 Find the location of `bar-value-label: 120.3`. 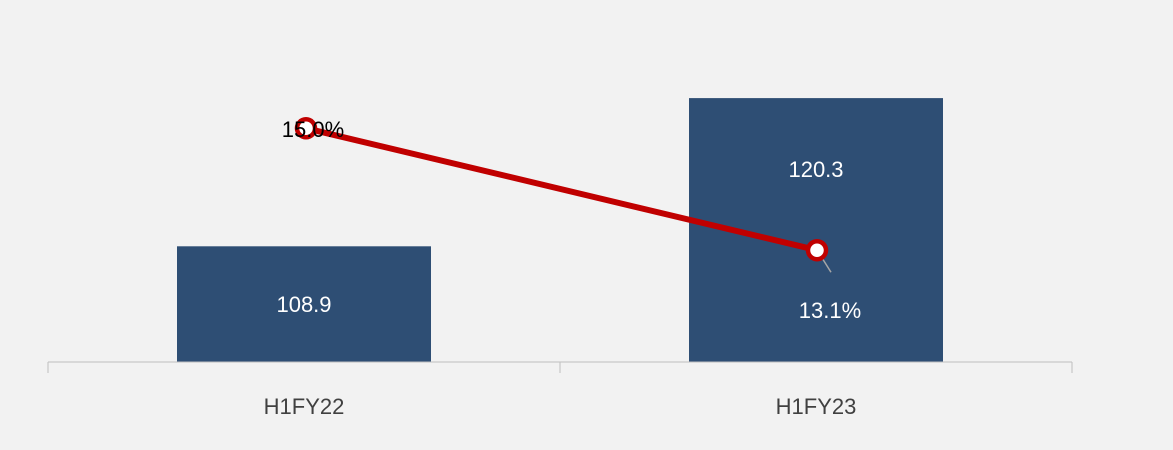

bar-value-label: 120.3 is located at coordinates (815, 169).